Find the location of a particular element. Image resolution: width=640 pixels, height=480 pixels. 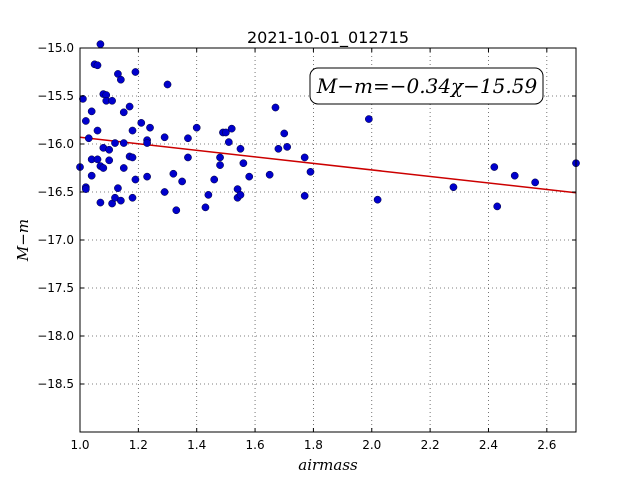

y-tick-labels: −15.0 −15.5 −16.0 −16.5 −17.0 −17.5 −18.0 −18.5 is located at coordinates (55, 216).